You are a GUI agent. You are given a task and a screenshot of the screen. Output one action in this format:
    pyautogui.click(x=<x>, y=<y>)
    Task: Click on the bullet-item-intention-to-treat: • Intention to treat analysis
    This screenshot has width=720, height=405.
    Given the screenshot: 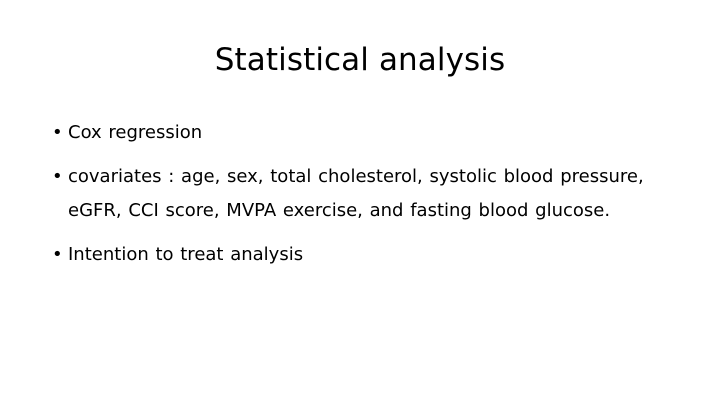 What is the action you would take?
    pyautogui.click(x=372, y=255)
    